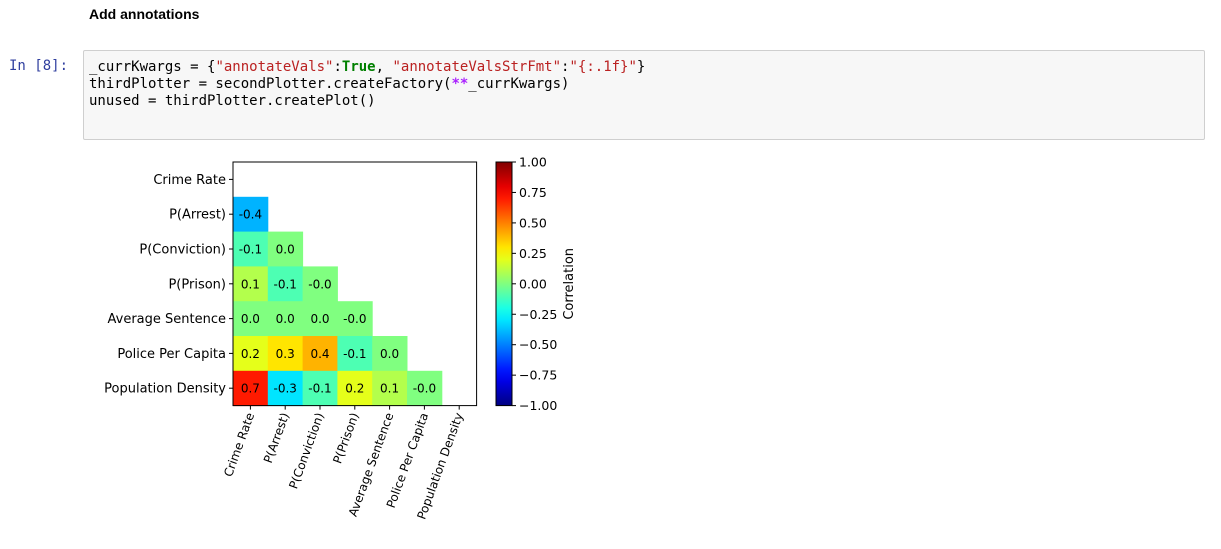 Image resolution: width=1221 pixels, height=549 pixels. I want to click on x-tick-label: P(Arrest), so click(276, 438).